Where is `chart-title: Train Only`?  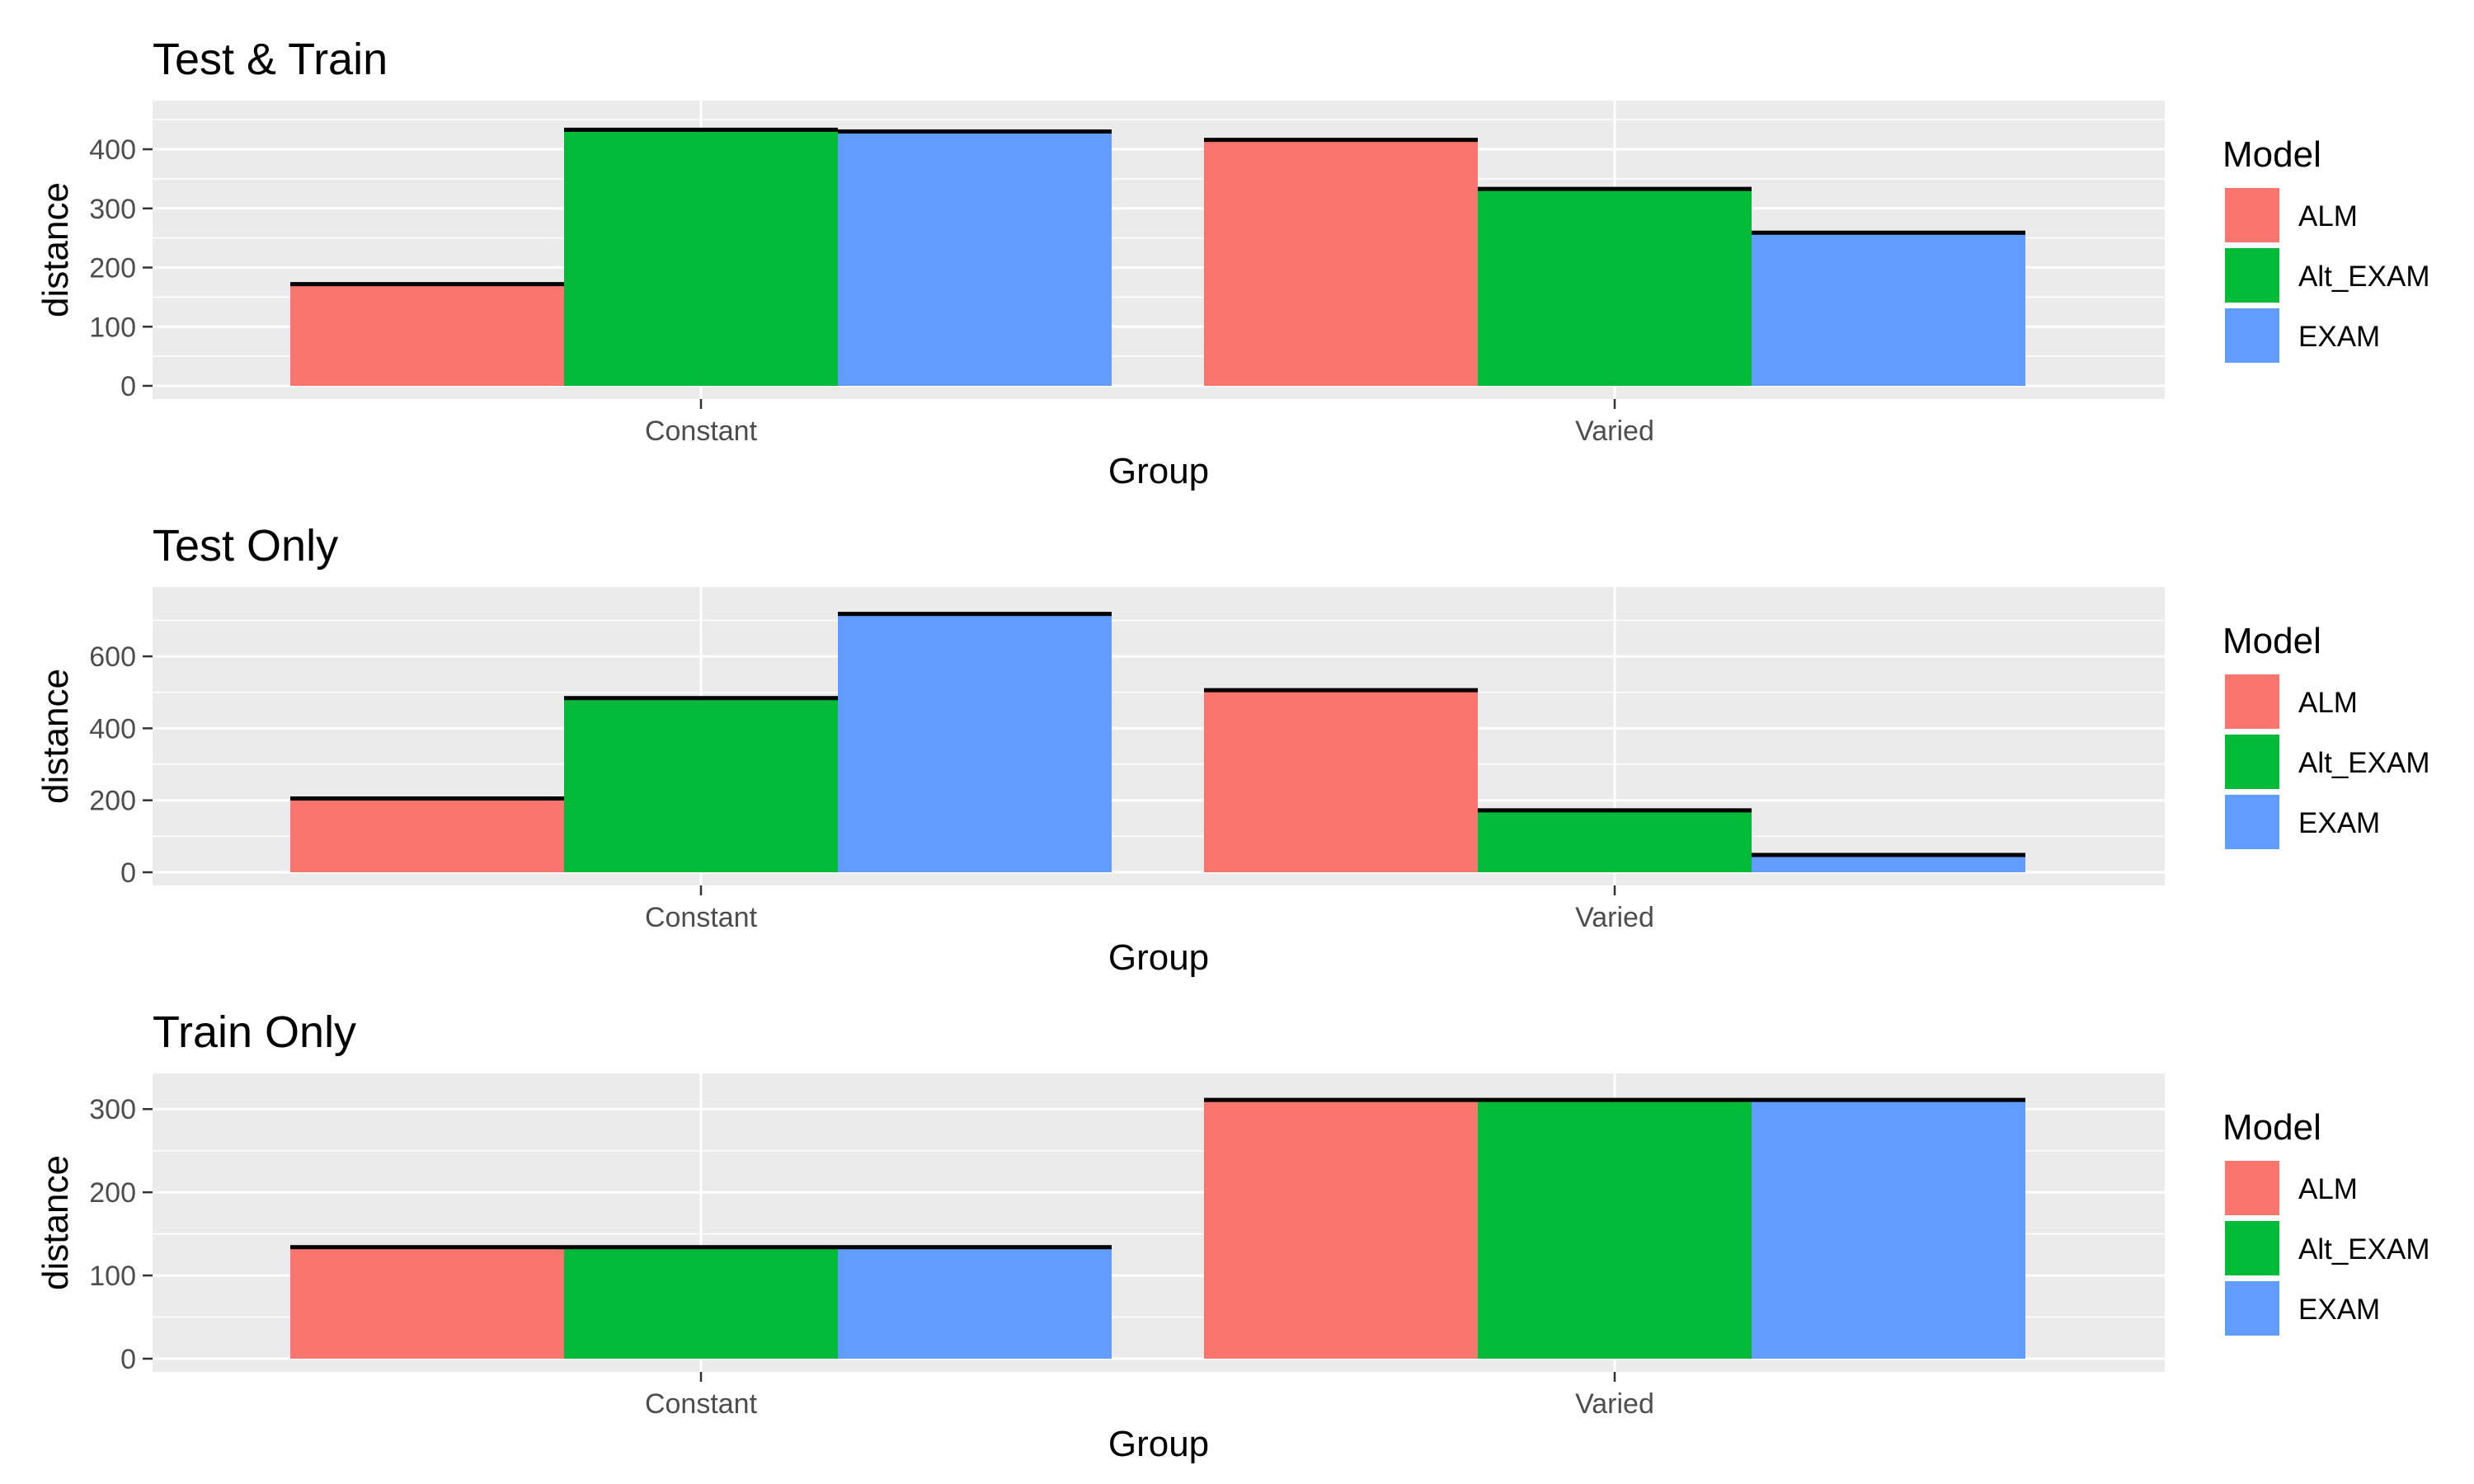 chart-title: Train Only is located at coordinates (254, 1032).